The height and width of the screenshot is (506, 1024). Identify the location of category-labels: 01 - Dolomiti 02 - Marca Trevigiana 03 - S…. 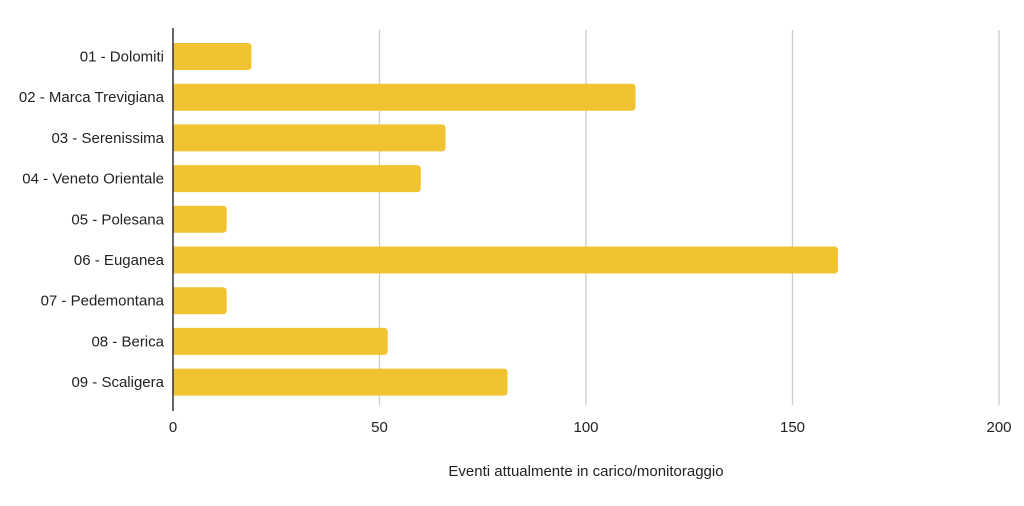
(92, 220).